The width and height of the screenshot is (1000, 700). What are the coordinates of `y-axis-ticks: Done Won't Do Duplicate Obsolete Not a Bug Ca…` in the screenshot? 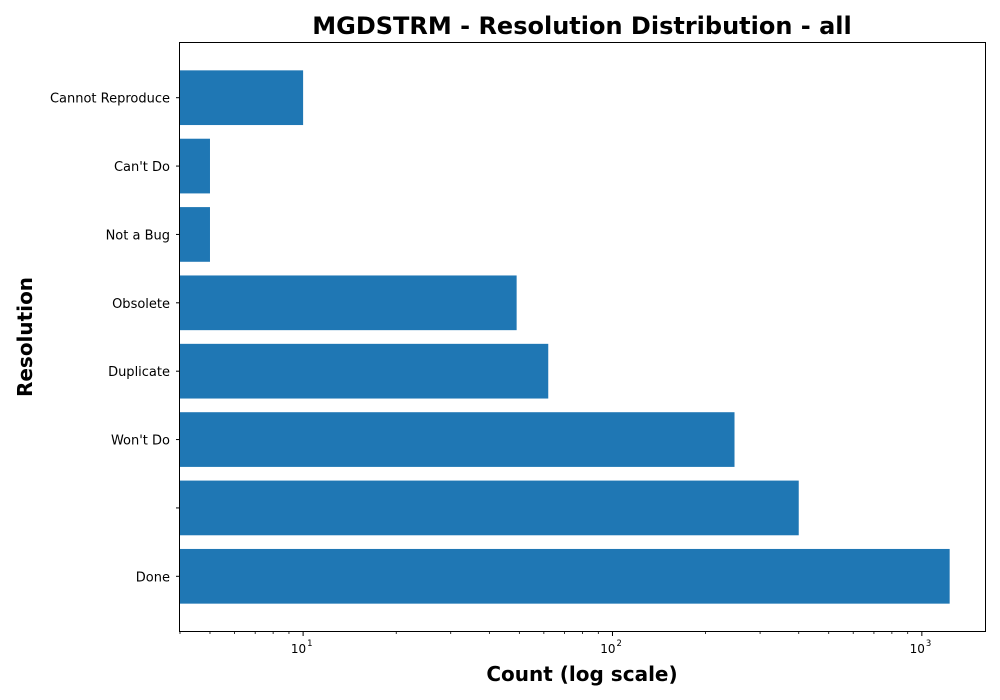 It's located at (115, 338).